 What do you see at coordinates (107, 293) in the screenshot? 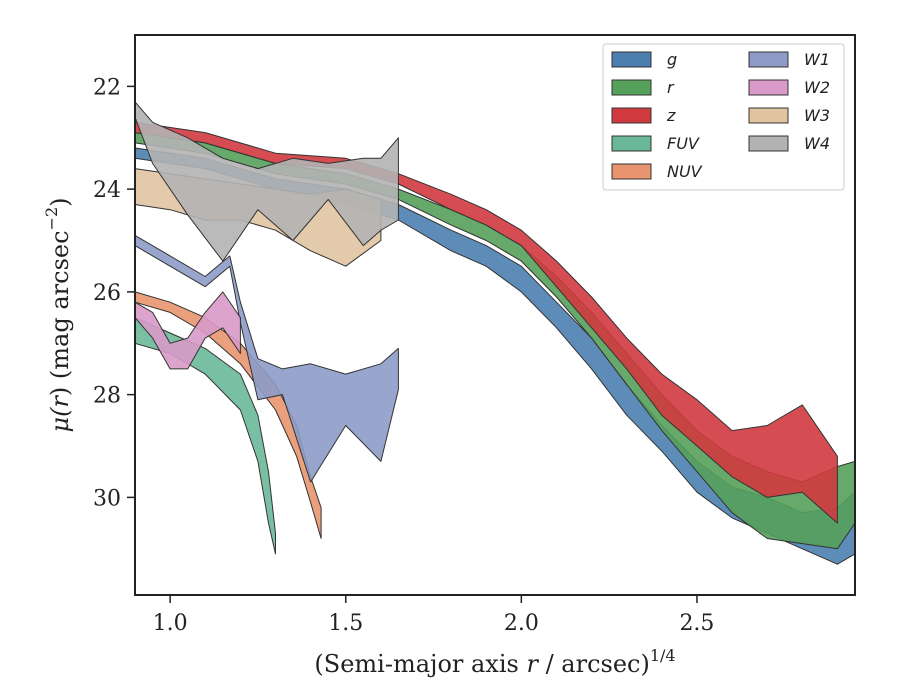
I see `y-tick-label: 26` at bounding box center [107, 293].